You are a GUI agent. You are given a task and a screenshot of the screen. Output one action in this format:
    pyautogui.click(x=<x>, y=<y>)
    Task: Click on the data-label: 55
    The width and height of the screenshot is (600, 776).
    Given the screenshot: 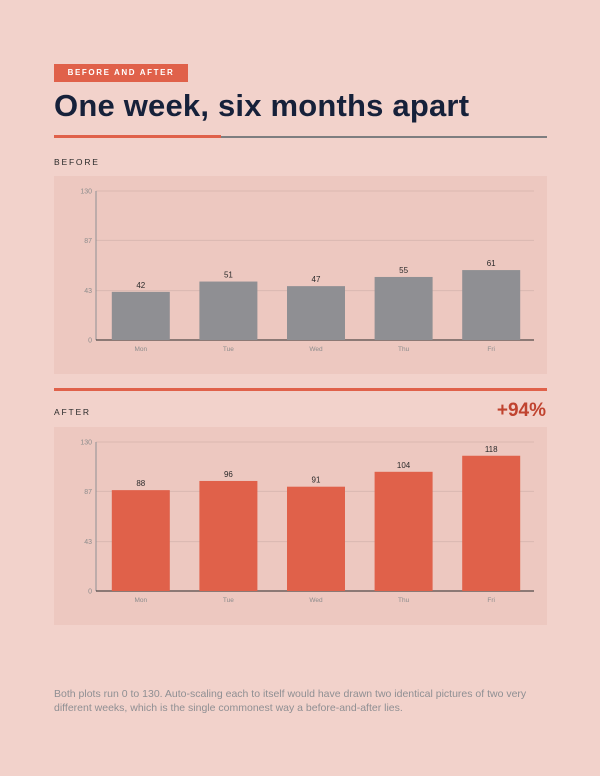 What is the action you would take?
    pyautogui.click(x=403, y=270)
    